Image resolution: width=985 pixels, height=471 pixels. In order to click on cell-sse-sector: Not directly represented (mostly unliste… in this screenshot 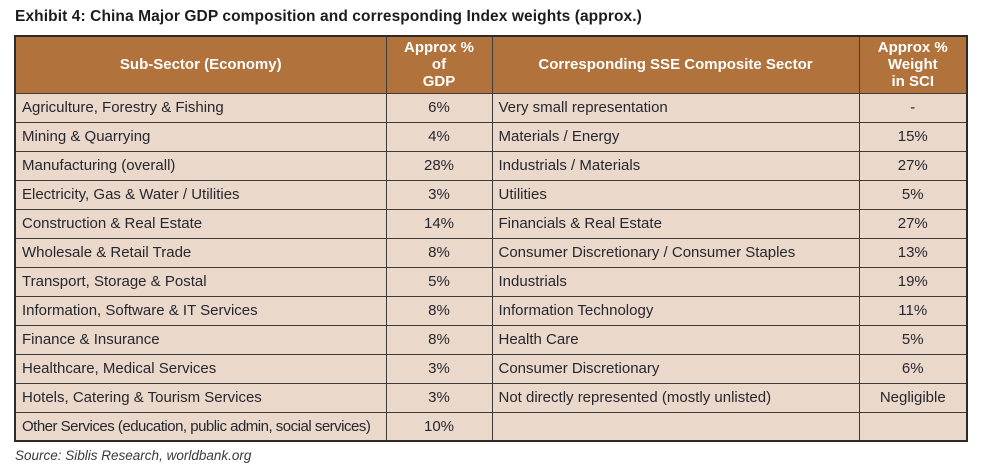, I will do `click(675, 397)`.